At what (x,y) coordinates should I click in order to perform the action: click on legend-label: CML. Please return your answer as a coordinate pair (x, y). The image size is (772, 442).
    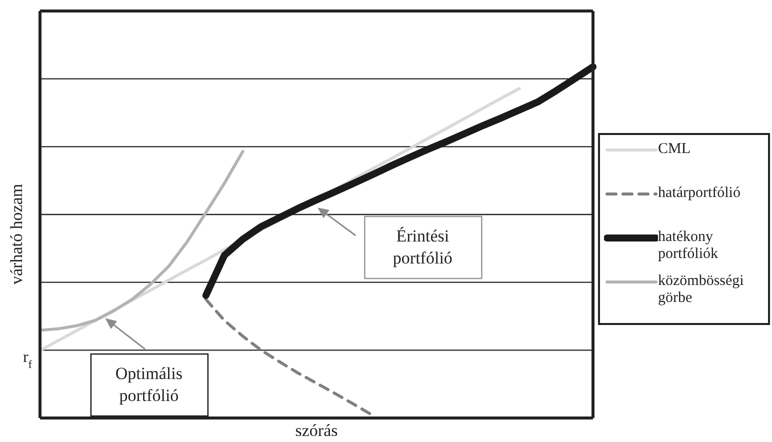
    Looking at the image, I should click on (675, 149).